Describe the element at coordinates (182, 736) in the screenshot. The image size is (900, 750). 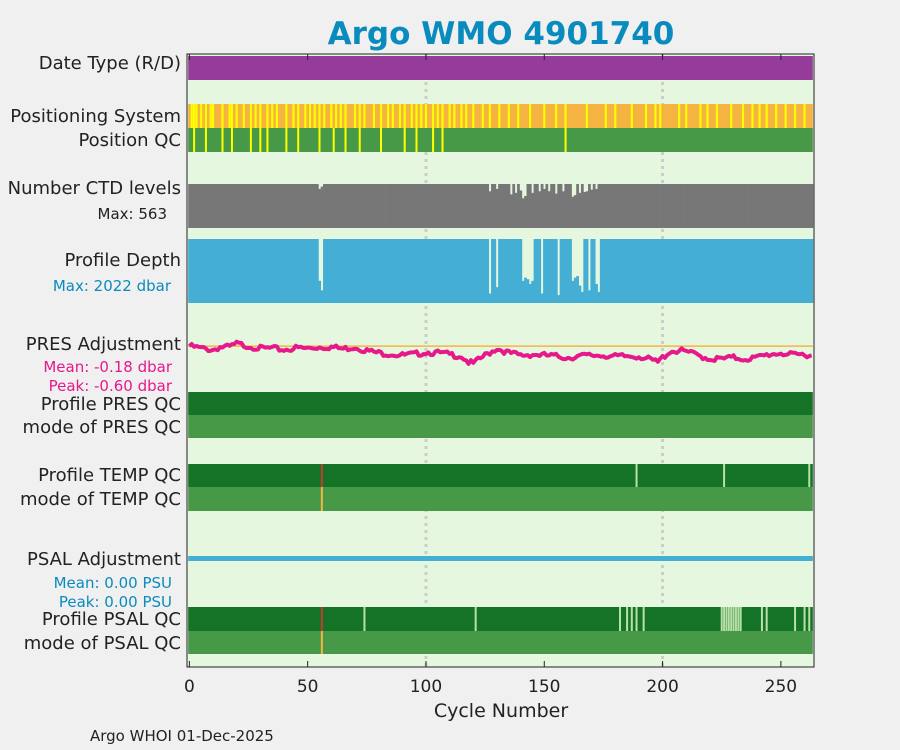
I see `footer-text: Argo WHOI 01-Dec-2025` at that location.